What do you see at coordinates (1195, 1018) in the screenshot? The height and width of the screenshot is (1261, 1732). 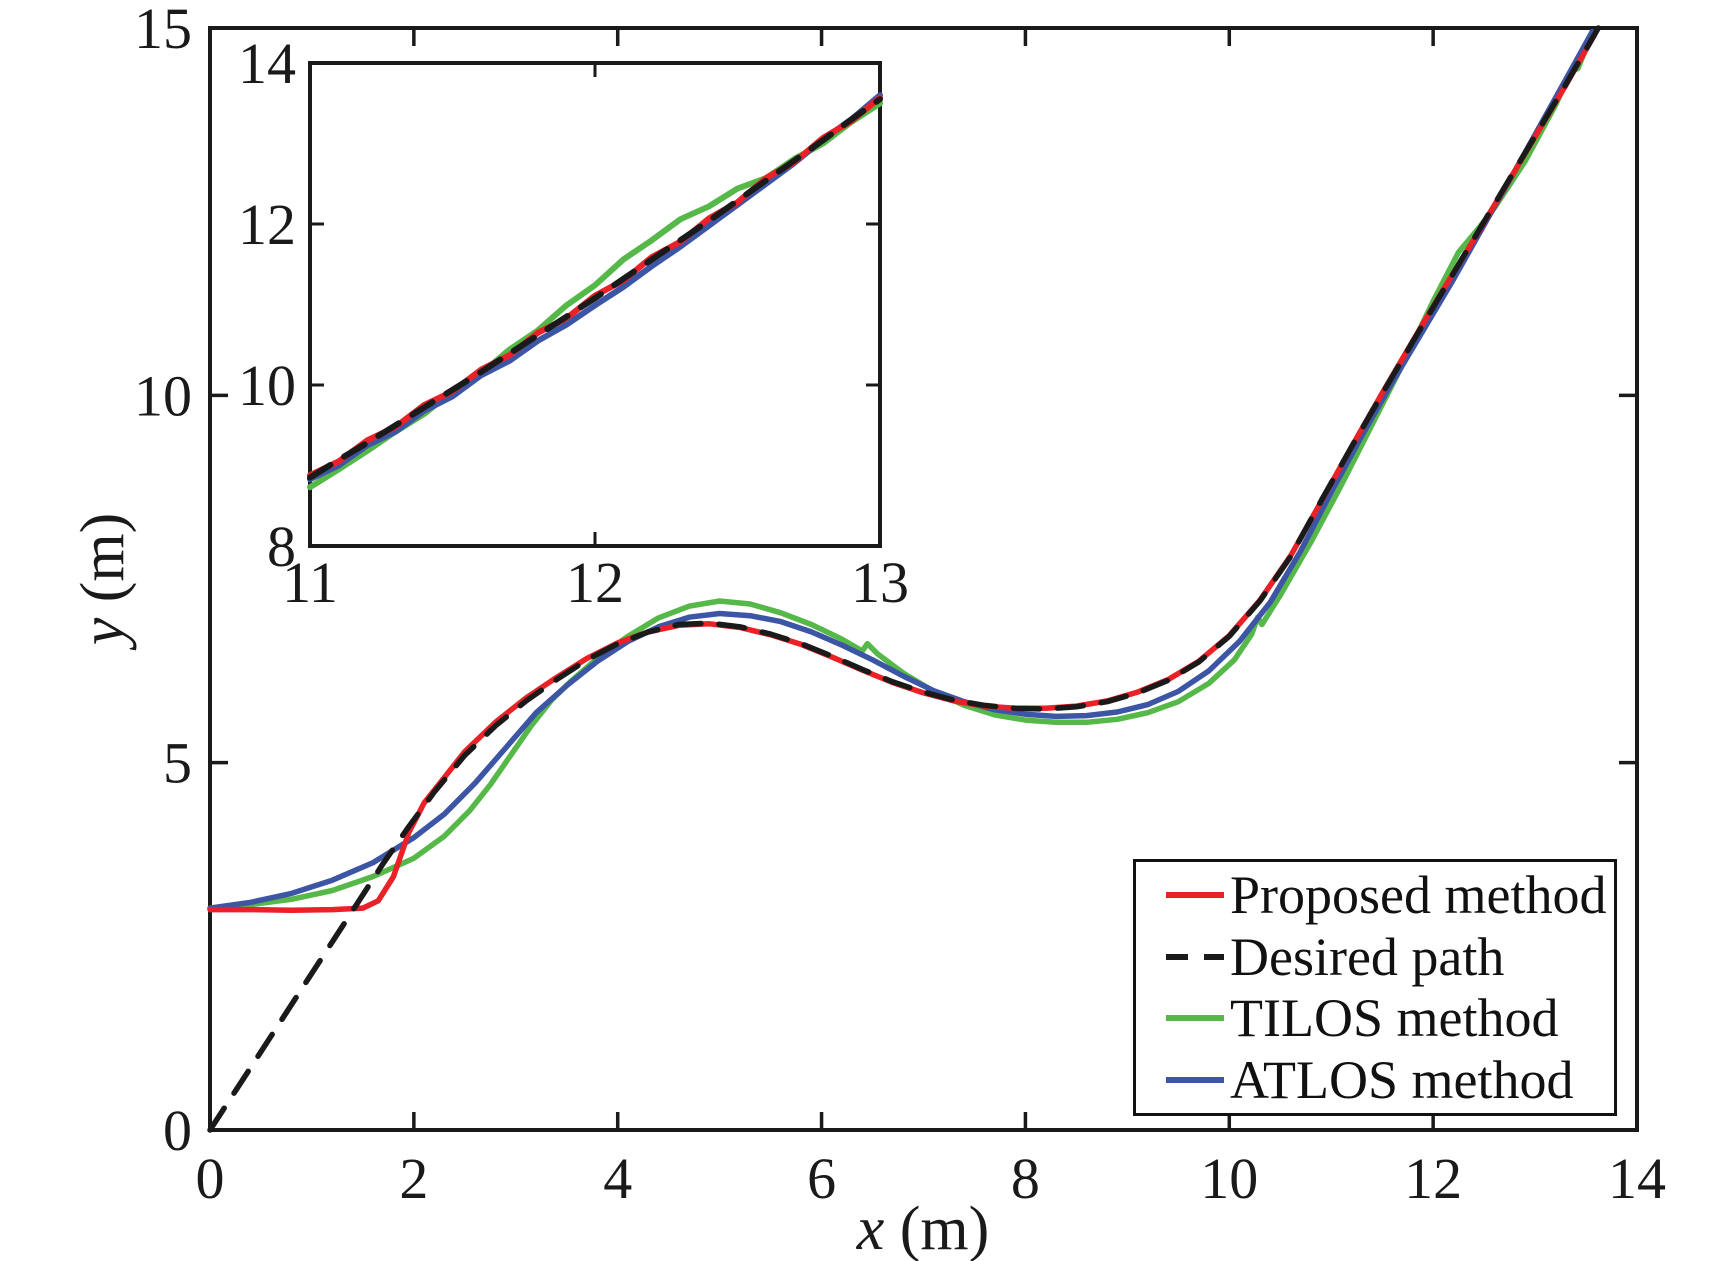 I see `legend-swatch-tilos` at bounding box center [1195, 1018].